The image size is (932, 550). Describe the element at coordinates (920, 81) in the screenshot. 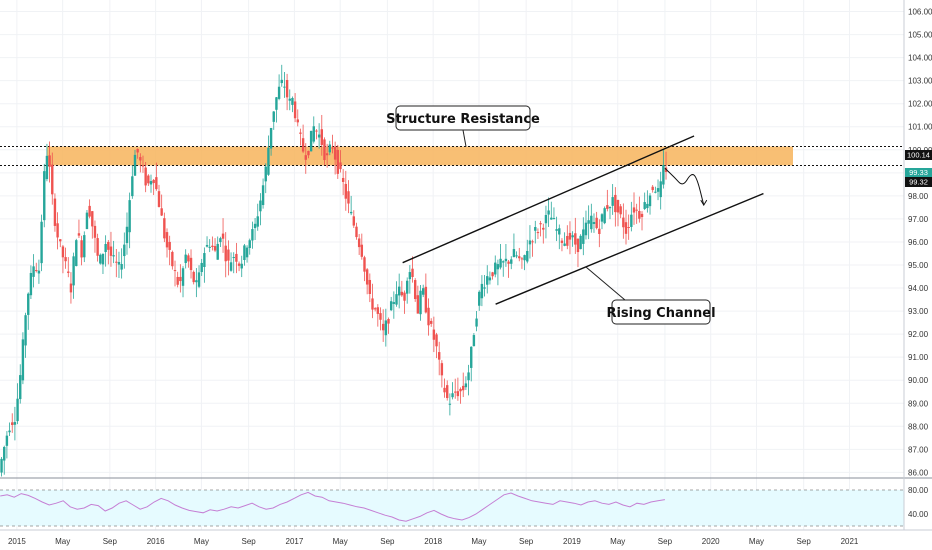

I see `price-tick-label: 103.00` at that location.